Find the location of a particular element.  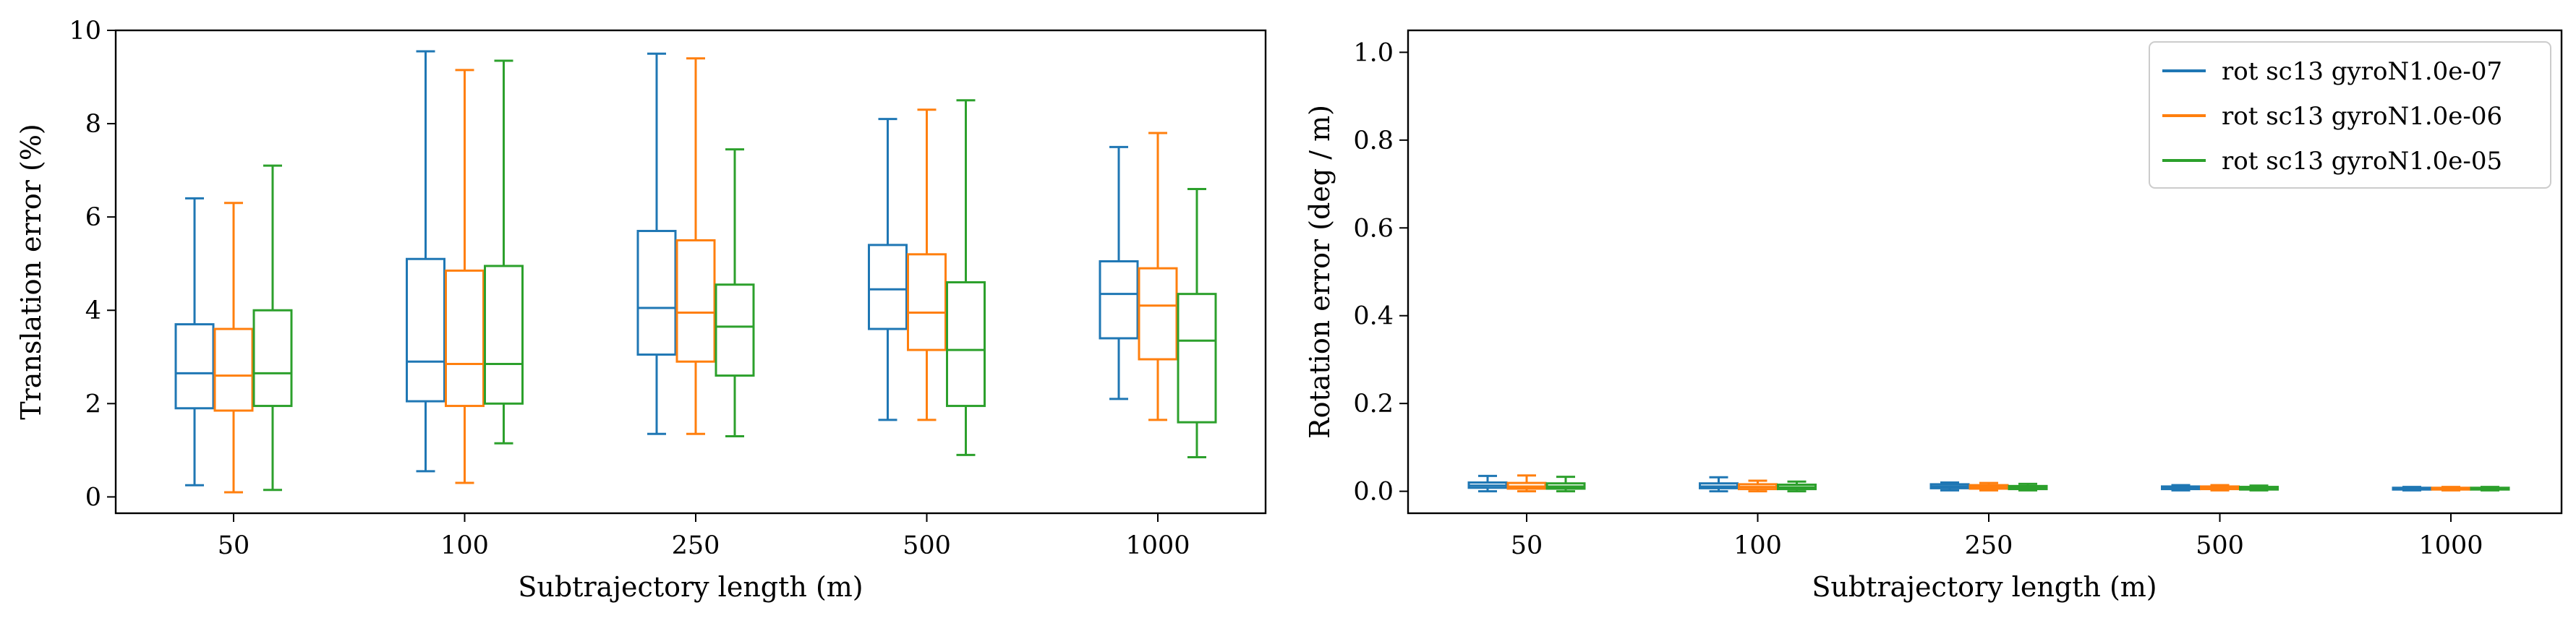

legend-frame is located at coordinates (2350, 115).